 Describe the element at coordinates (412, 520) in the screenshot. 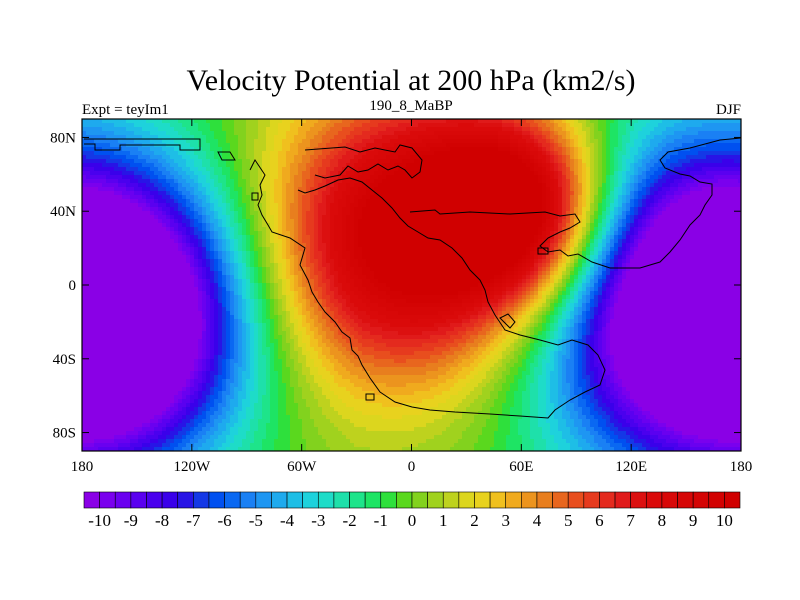

I see `colorbar-label: 0` at that location.